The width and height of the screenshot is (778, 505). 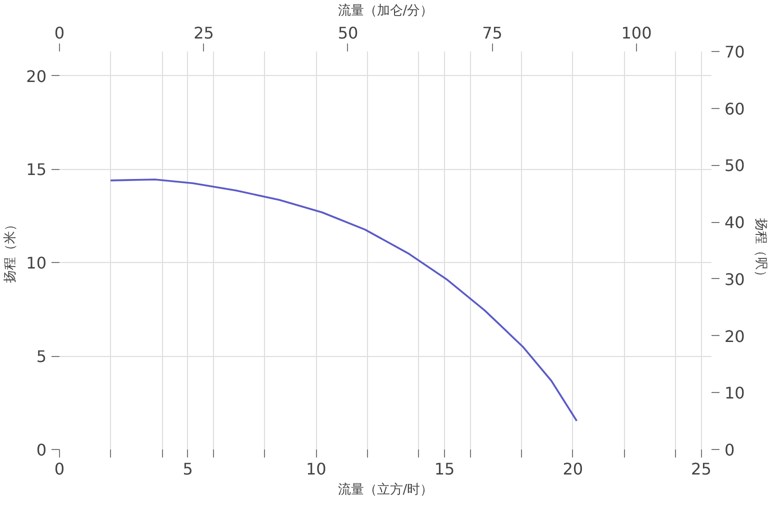 I want to click on y-tick-label: 15, so click(x=36, y=170).